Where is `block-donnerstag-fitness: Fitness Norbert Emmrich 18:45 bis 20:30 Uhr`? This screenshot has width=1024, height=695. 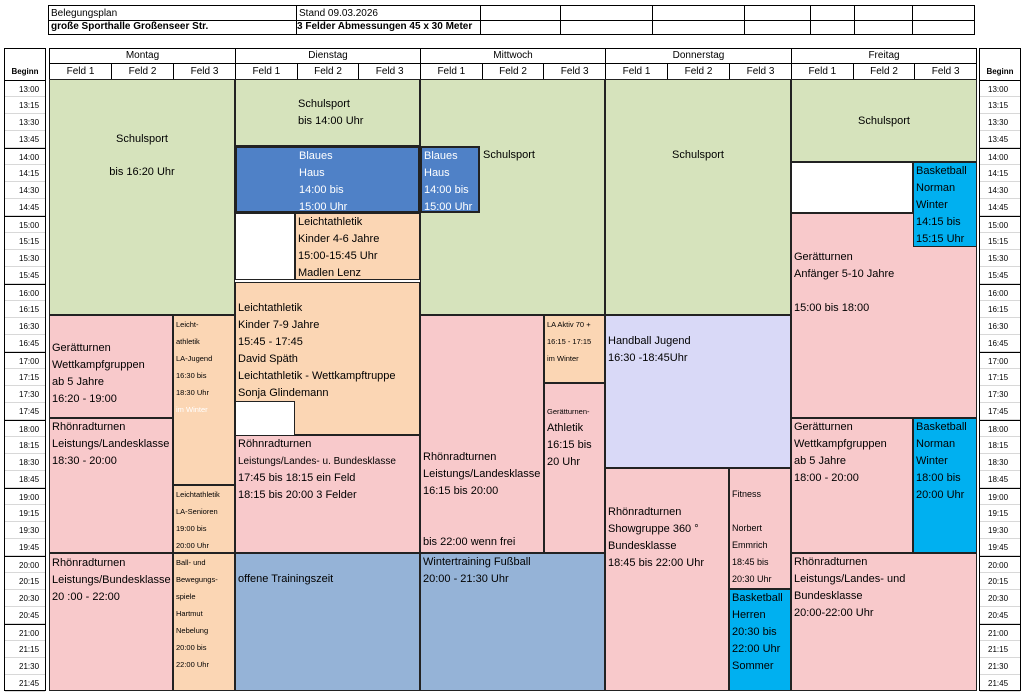
block-donnerstag-fitness: Fitness Norbert Emmrich 18:45 bis 20:30 Uhr is located at coordinates (760, 528).